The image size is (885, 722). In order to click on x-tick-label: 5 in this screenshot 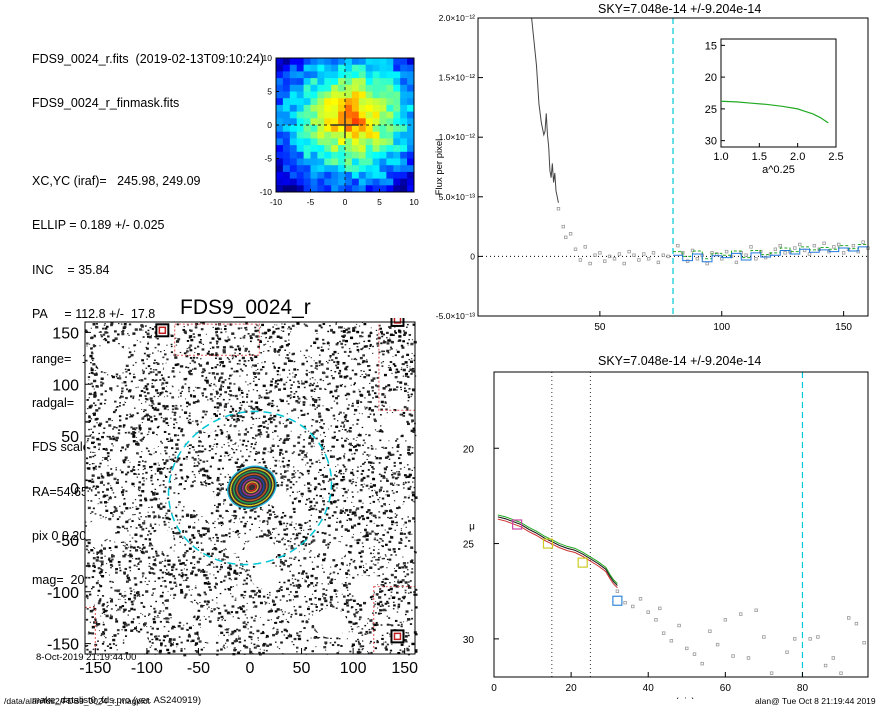, I will do `click(379, 202)`.